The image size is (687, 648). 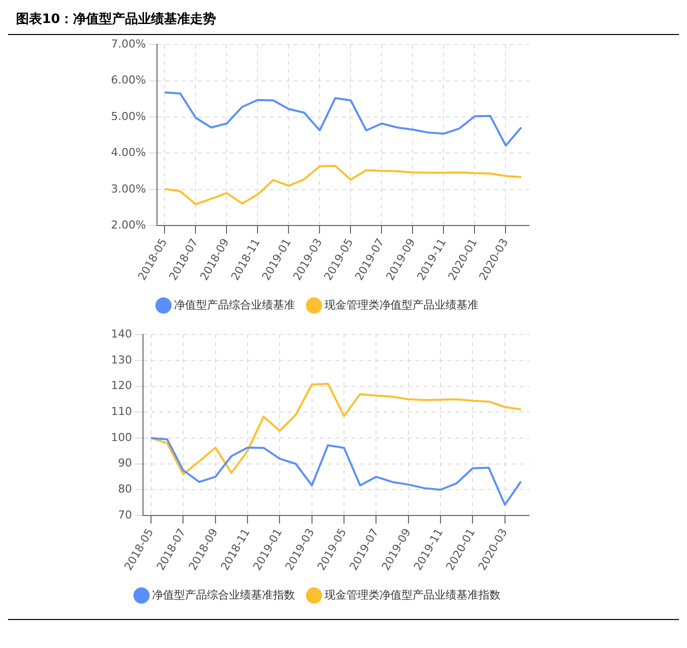 What do you see at coordinates (121, 385) in the screenshot?
I see `y-tick-label: 120` at bounding box center [121, 385].